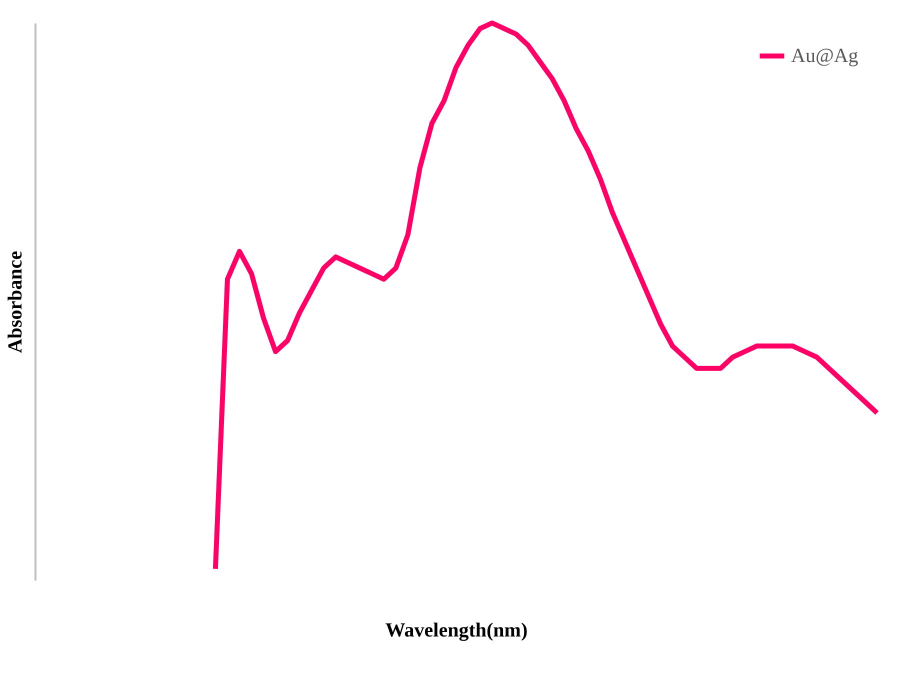  I want to click on legend-label: Au@Ag, so click(824, 56).